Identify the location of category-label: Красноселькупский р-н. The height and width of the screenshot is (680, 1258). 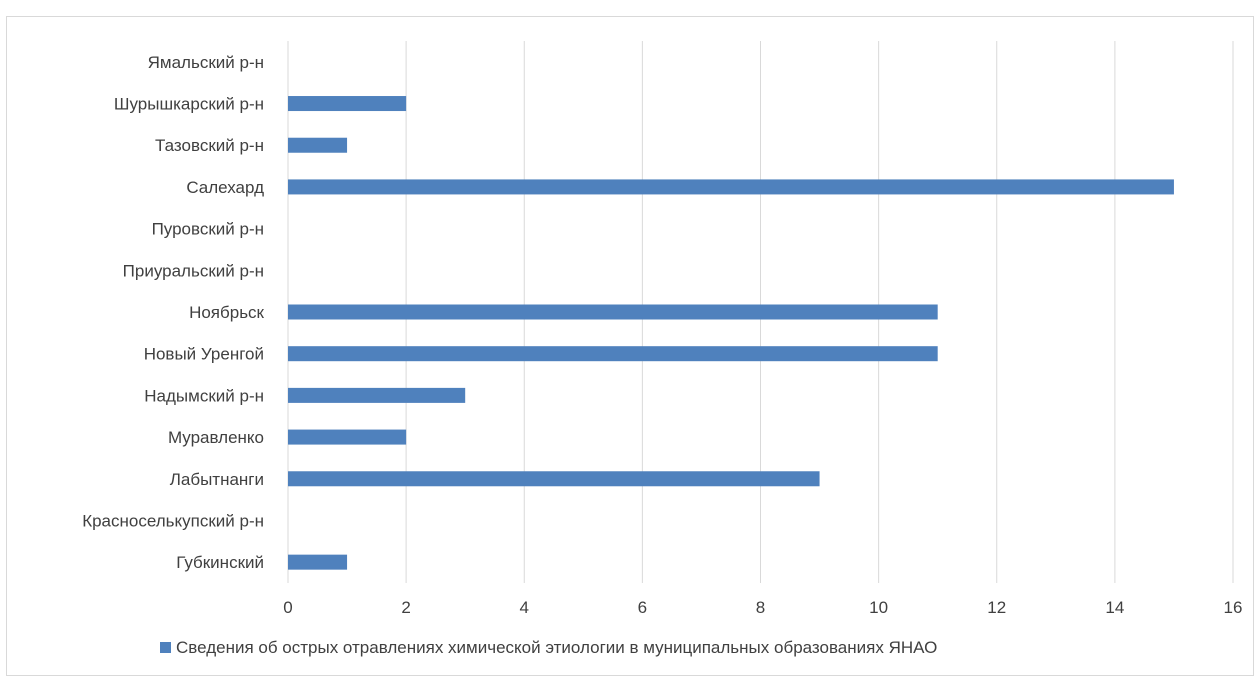
(173, 520).